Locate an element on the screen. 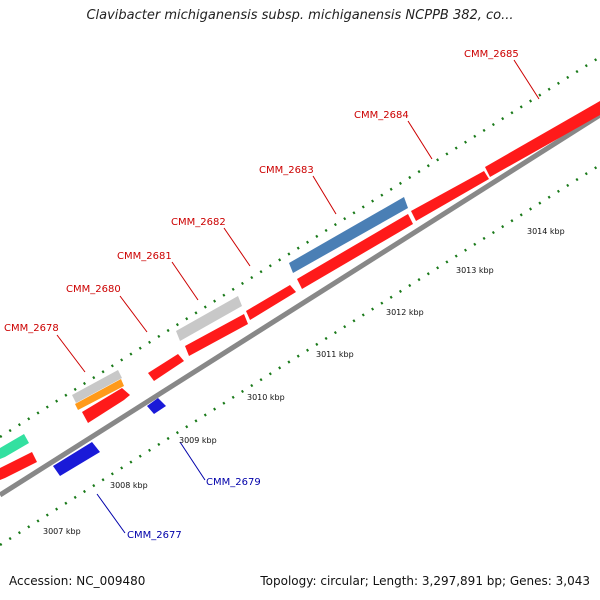  scale-label-3014: 3014 kbp is located at coordinates (546, 231).